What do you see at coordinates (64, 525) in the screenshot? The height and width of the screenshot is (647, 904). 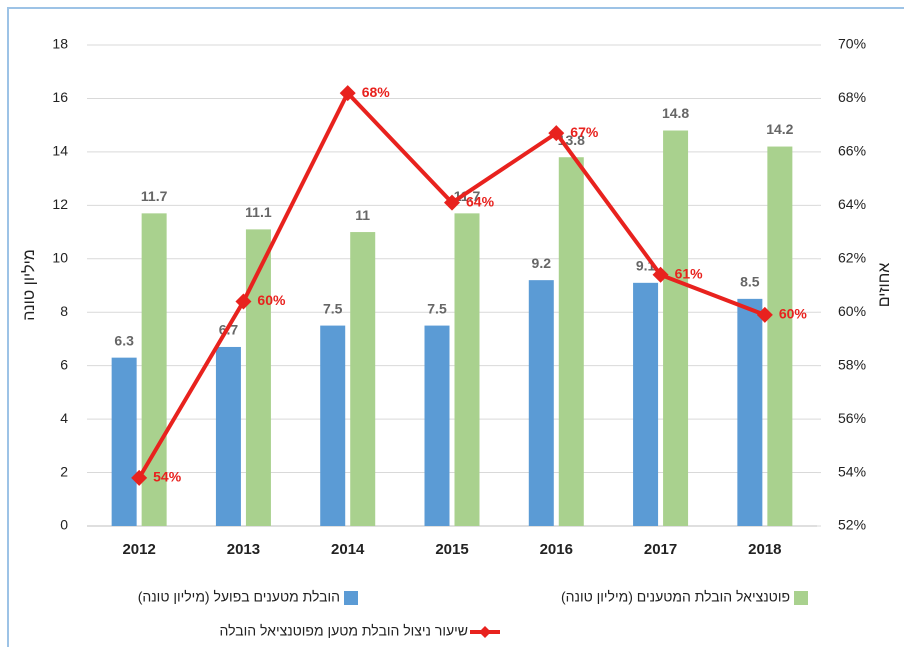 I see `y-tick-label: 0` at bounding box center [64, 525].